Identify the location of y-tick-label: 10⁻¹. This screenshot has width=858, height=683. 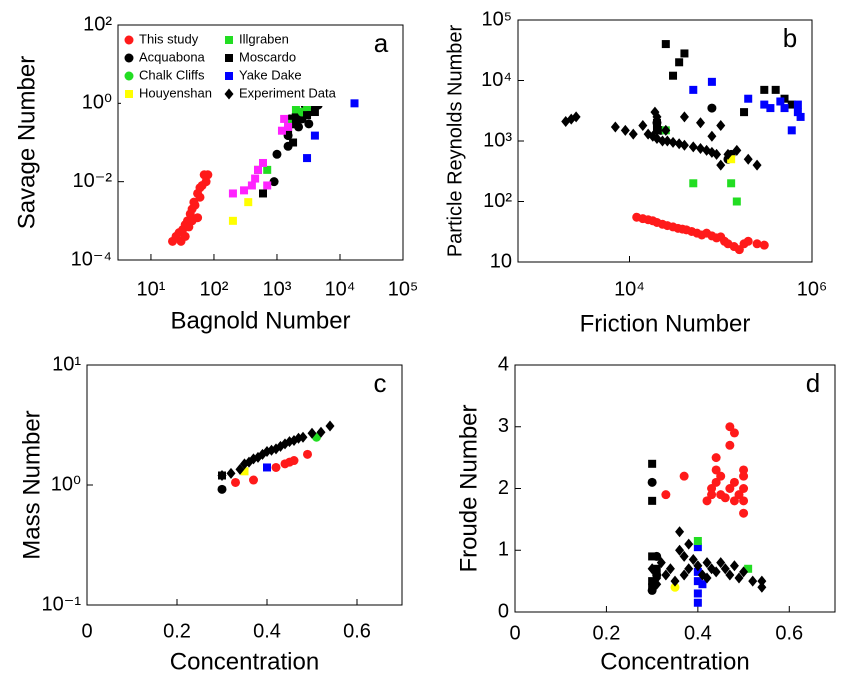
(62, 604).